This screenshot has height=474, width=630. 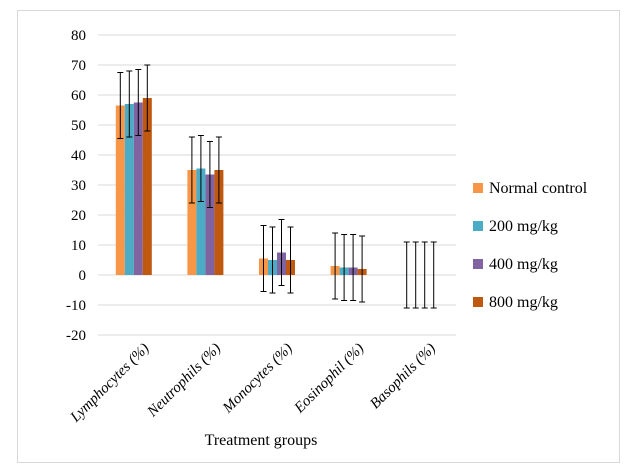 What do you see at coordinates (78, 246) in the screenshot?
I see `y-tick-label: 10` at bounding box center [78, 246].